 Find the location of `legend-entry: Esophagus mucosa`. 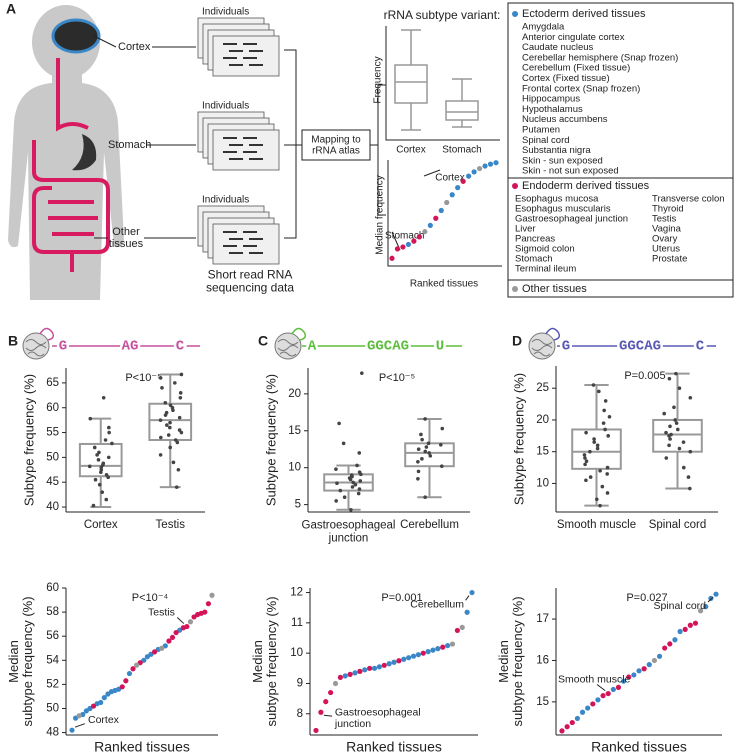

legend-entry: Esophagus mucosa is located at coordinates (557, 199).